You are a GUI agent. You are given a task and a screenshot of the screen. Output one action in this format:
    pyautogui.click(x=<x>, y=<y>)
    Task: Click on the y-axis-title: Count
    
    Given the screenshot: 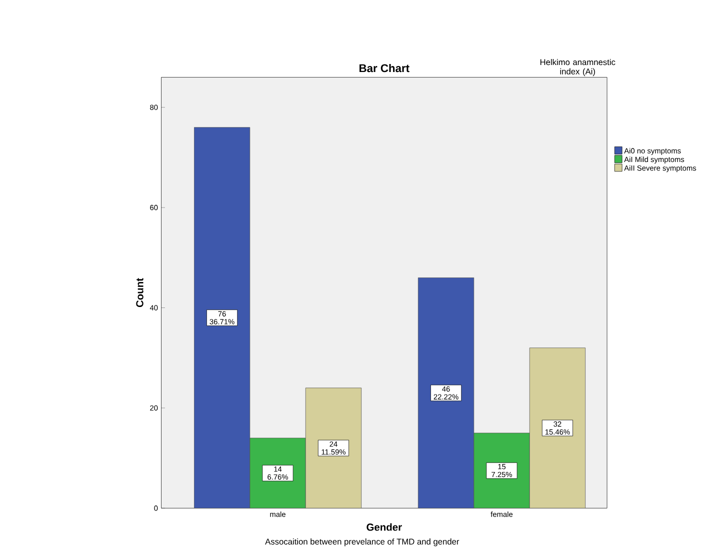 What is the action you would take?
    pyautogui.click(x=140, y=293)
    